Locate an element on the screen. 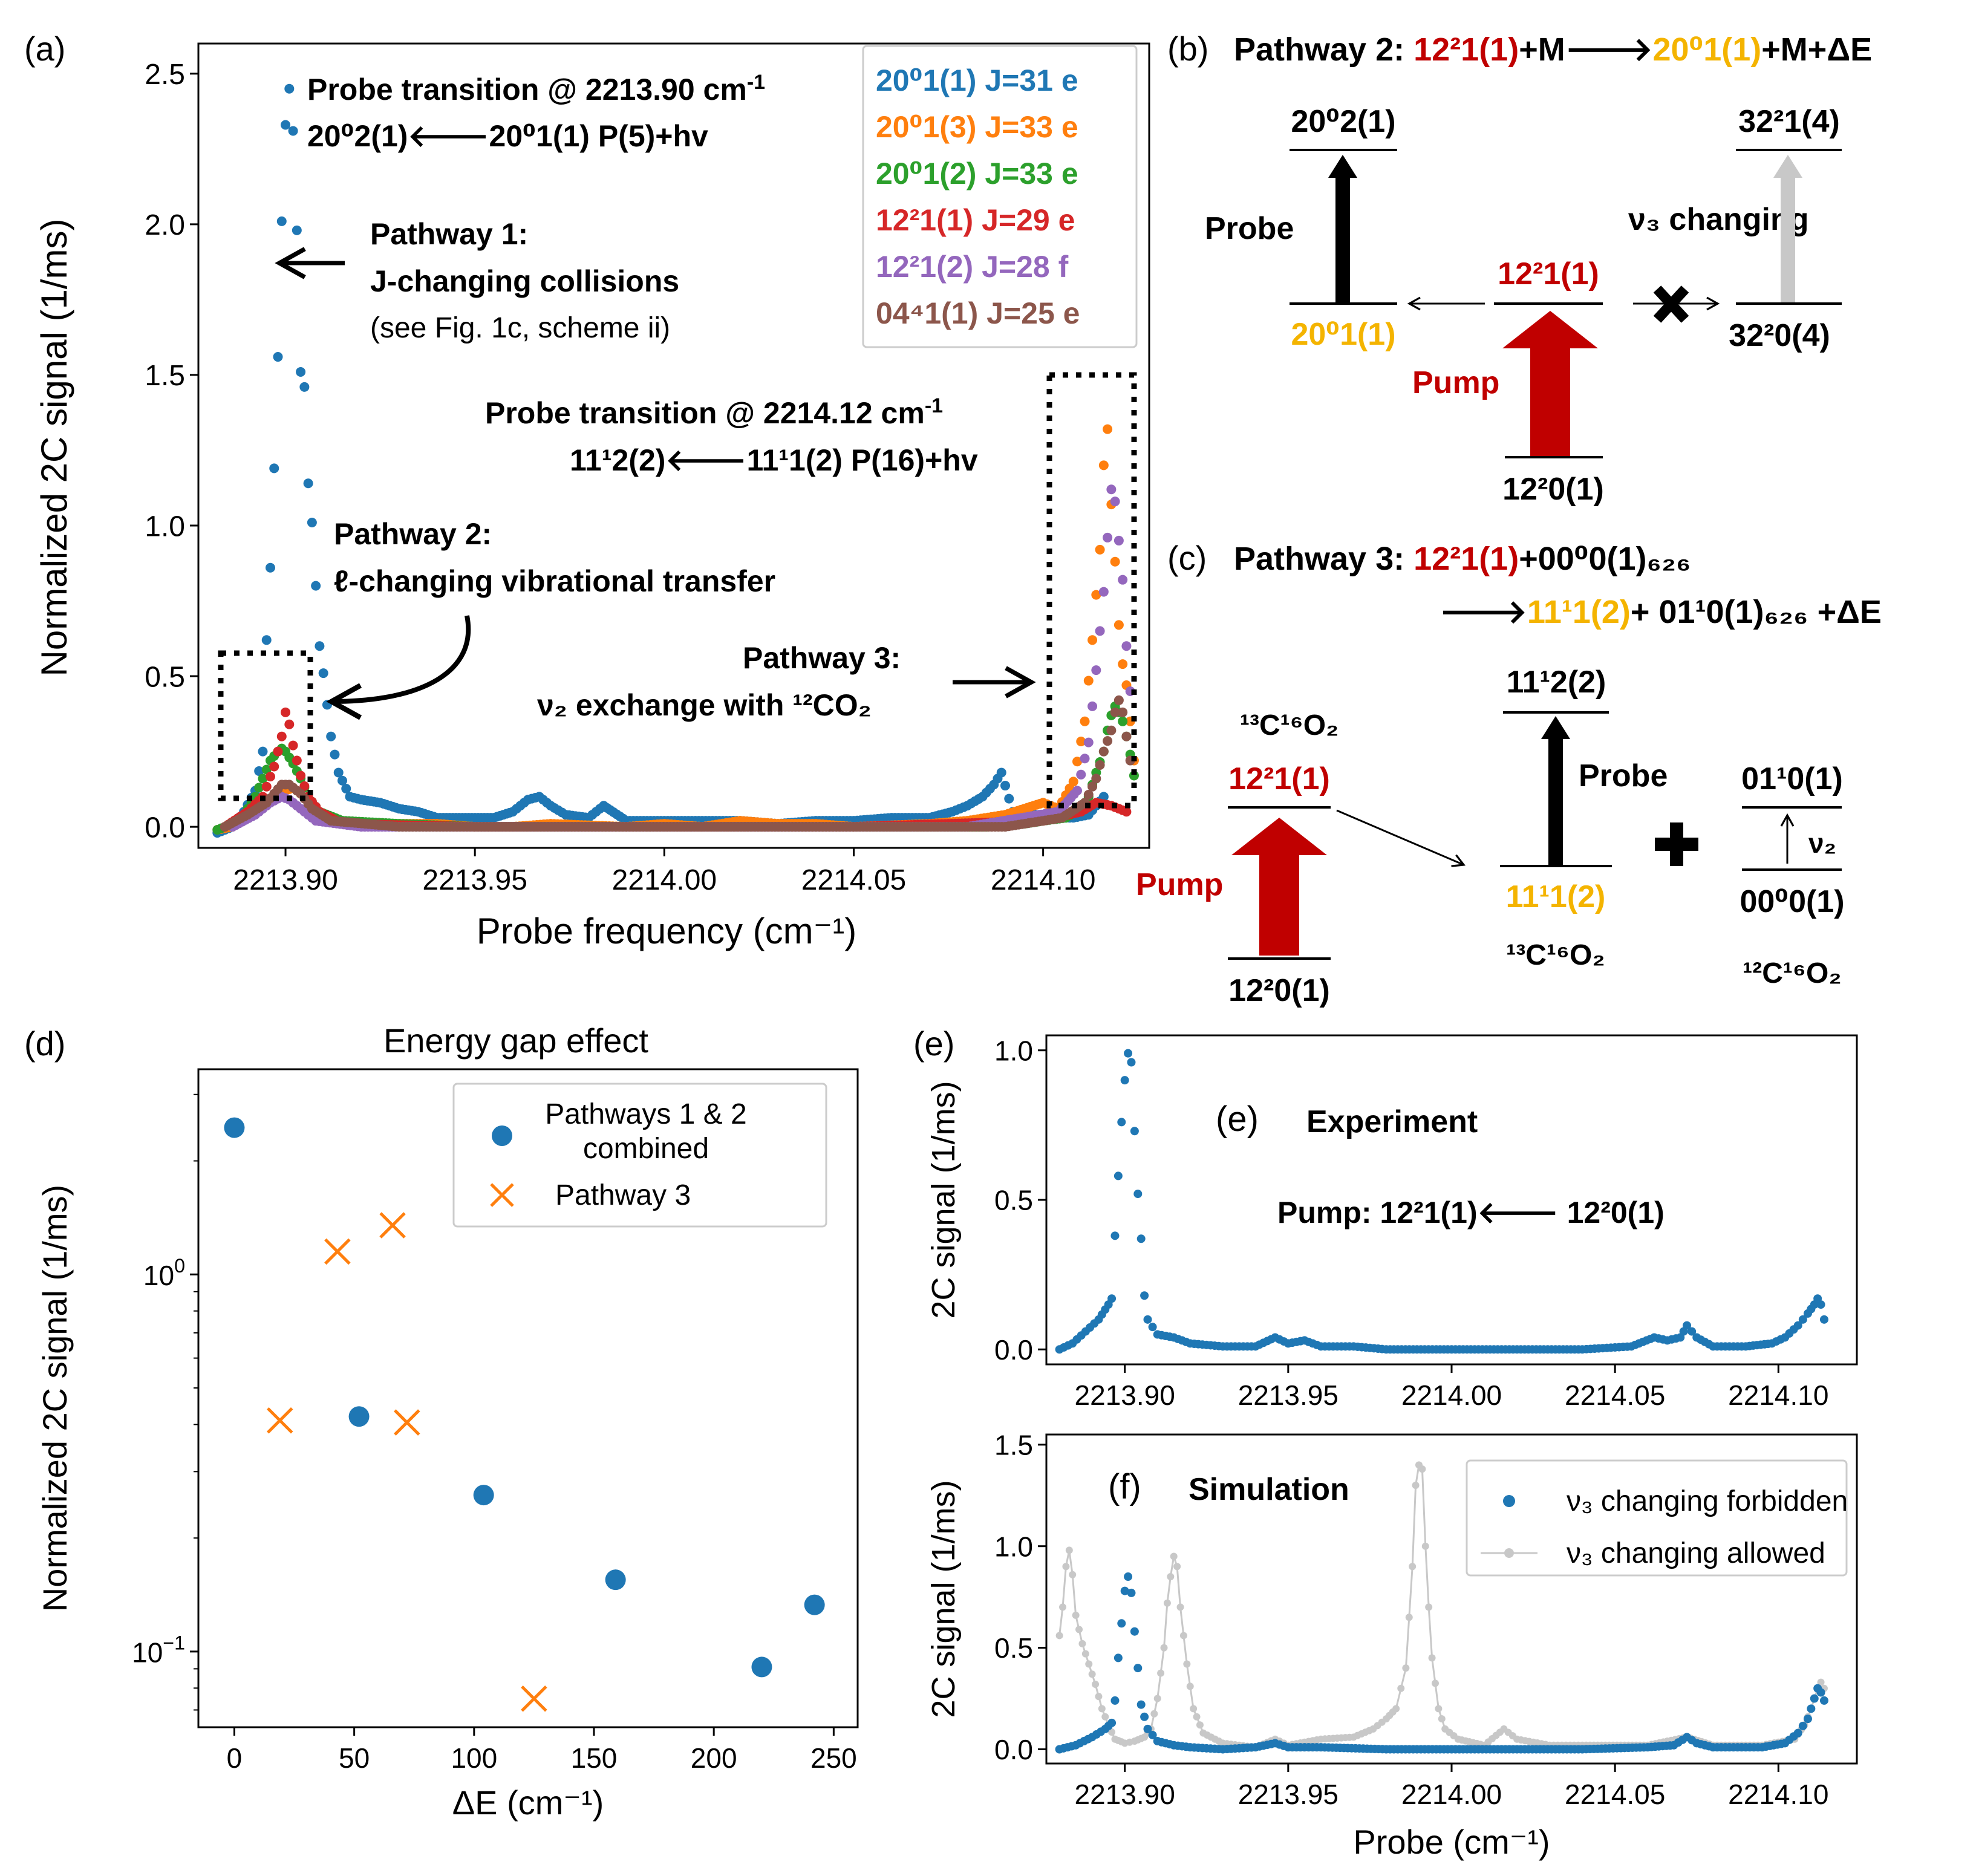 The image size is (1976, 1876). pump-arrowhead-b is located at coordinates (1550, 329).